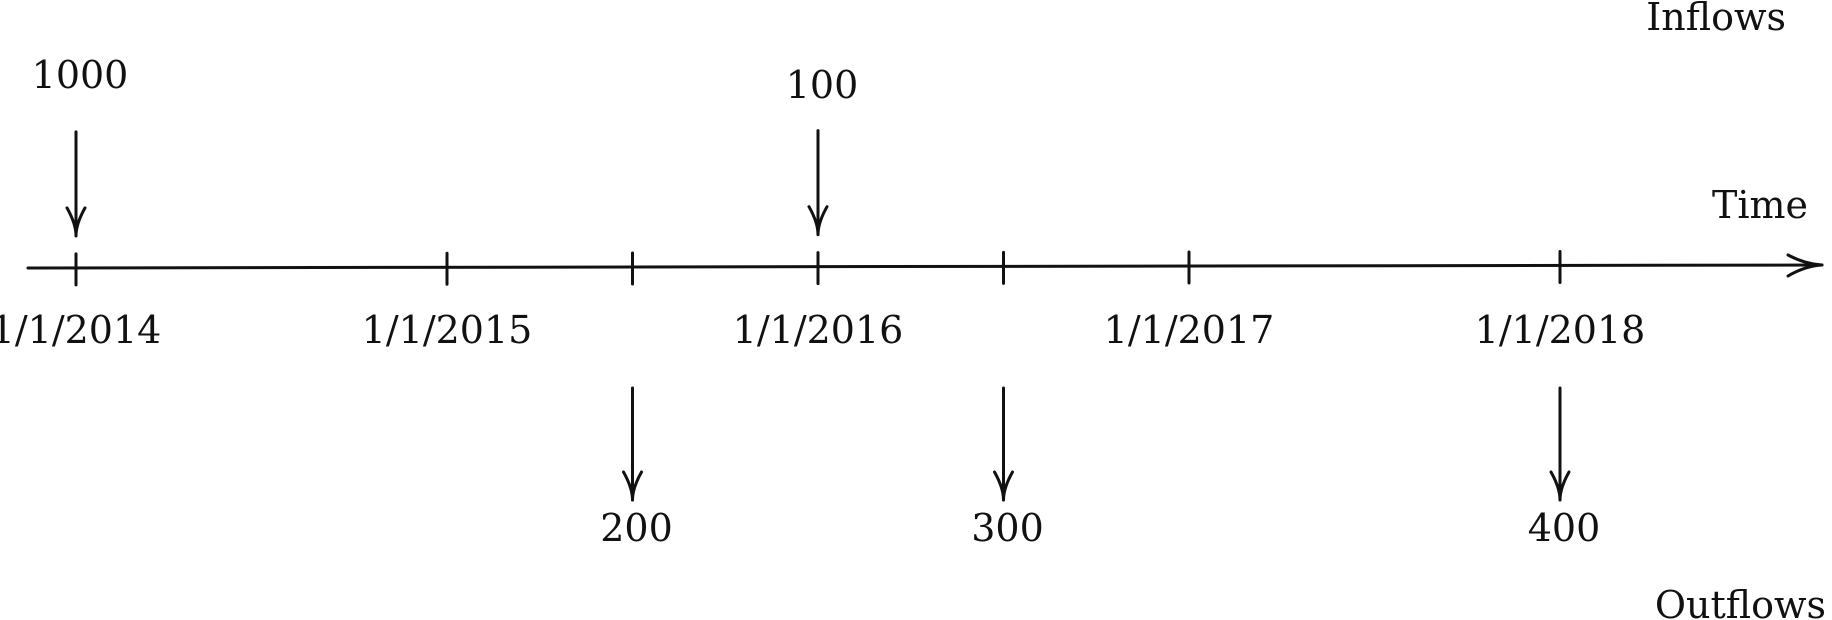  I want to click on time-axis-line, so click(925, 266).